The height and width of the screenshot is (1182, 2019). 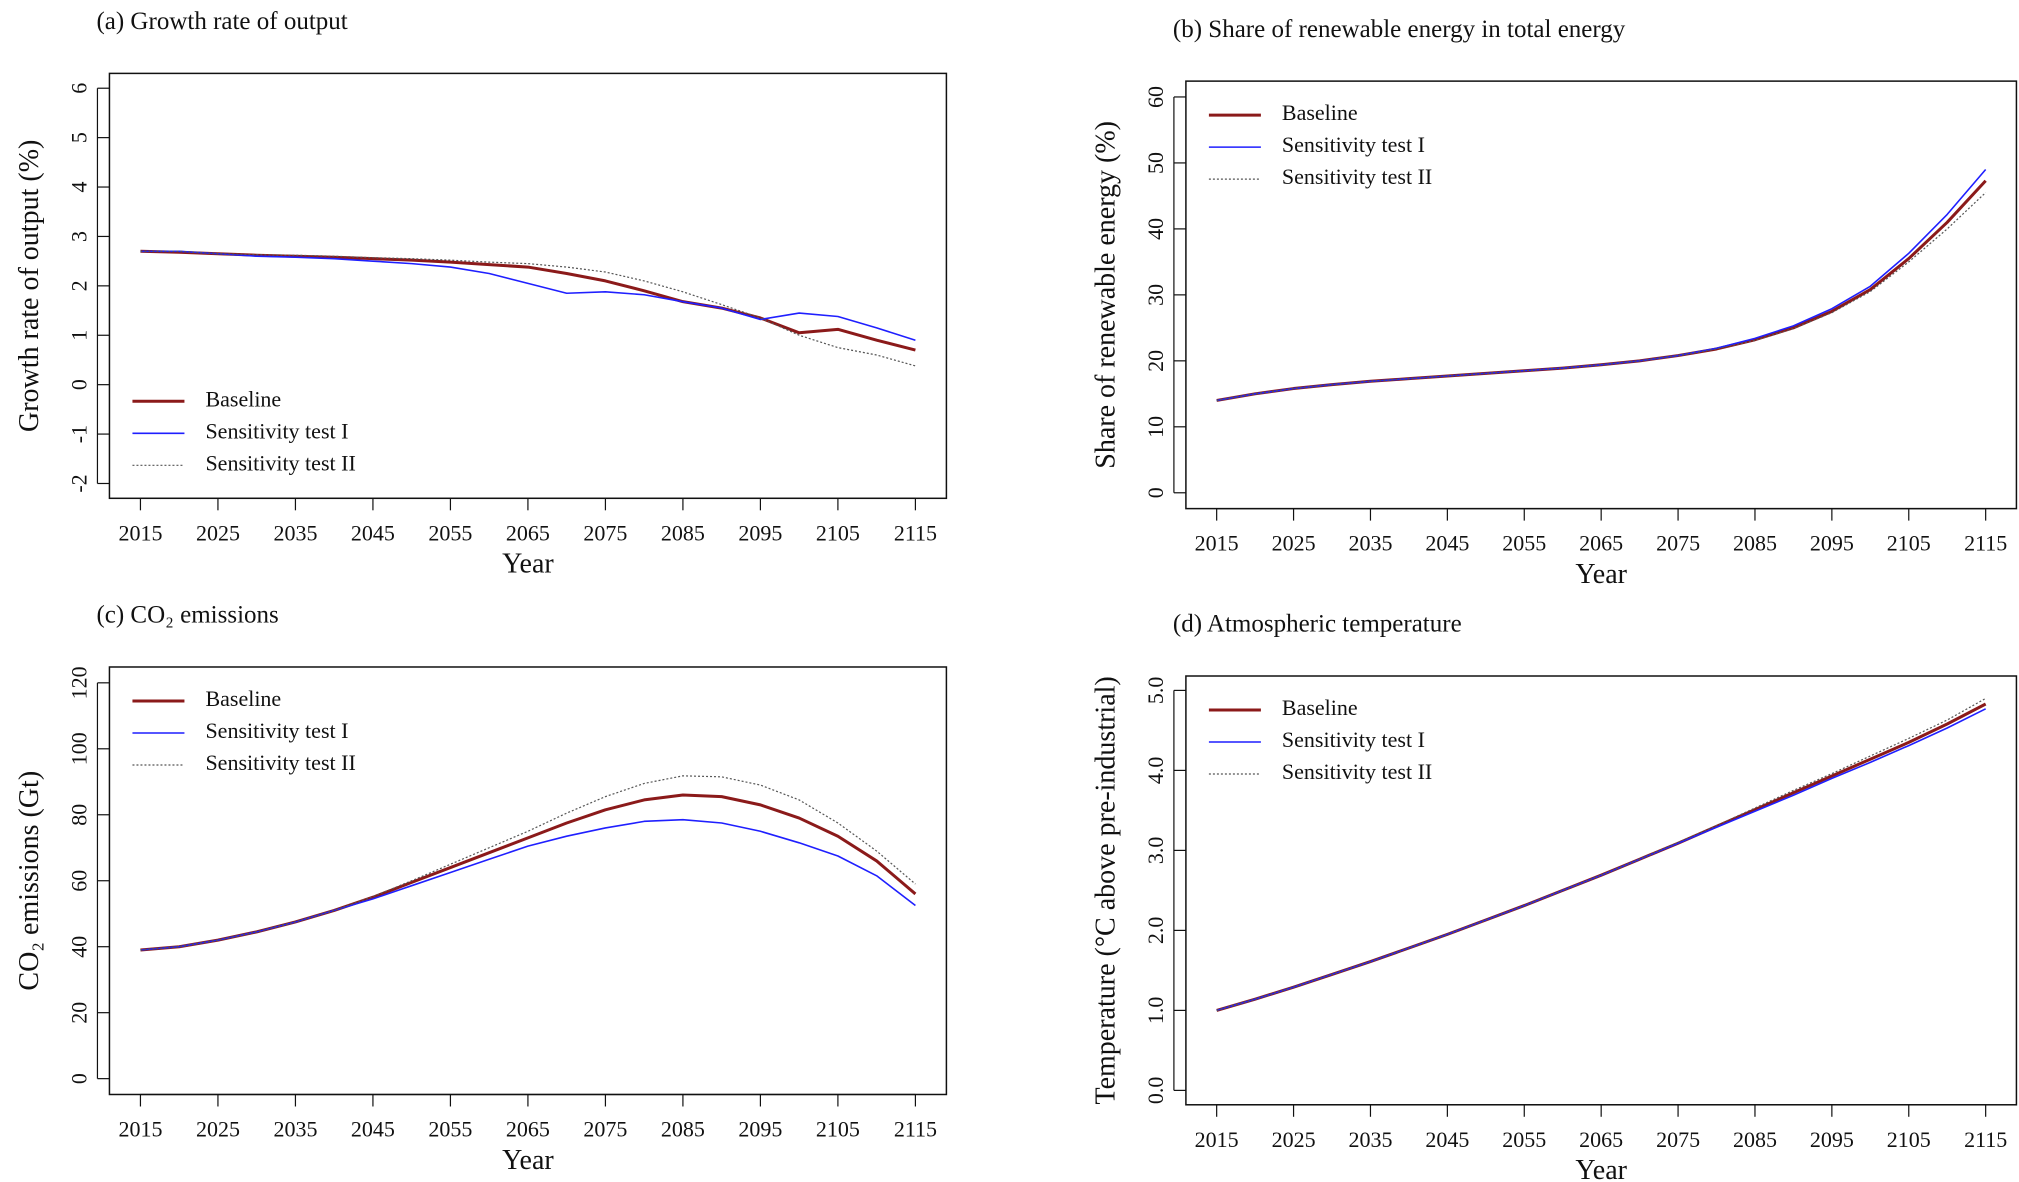 I want to click on y-tick-label: -2, so click(x=78, y=483).